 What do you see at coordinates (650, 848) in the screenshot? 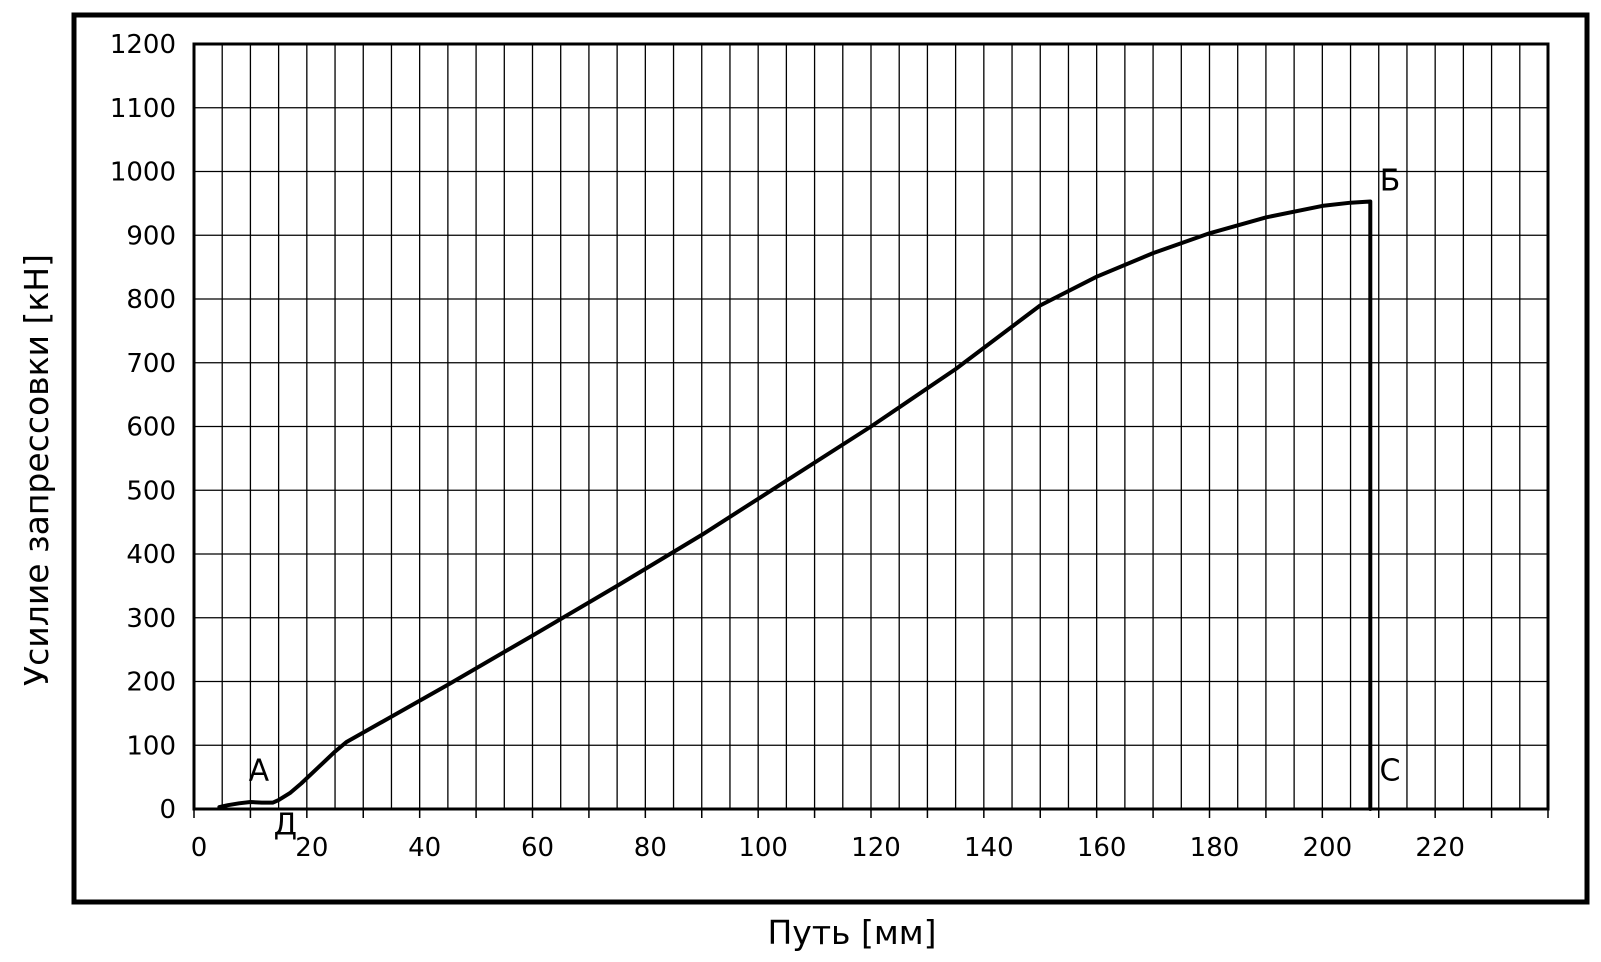
I see `x-tick-label: 80` at bounding box center [650, 848].